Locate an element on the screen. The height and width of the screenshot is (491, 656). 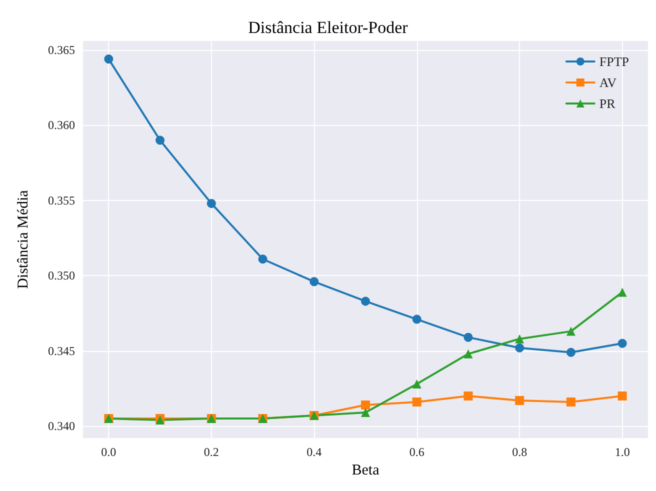
x-tick-label: 0.8 is located at coordinates (520, 452).